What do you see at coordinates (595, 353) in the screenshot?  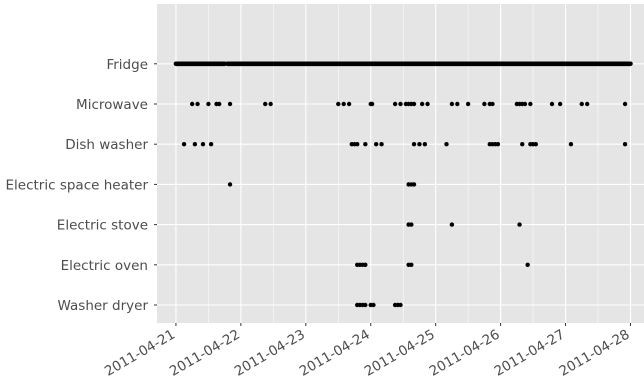 I see `x-tick-label: 2011-04-28` at bounding box center [595, 353].